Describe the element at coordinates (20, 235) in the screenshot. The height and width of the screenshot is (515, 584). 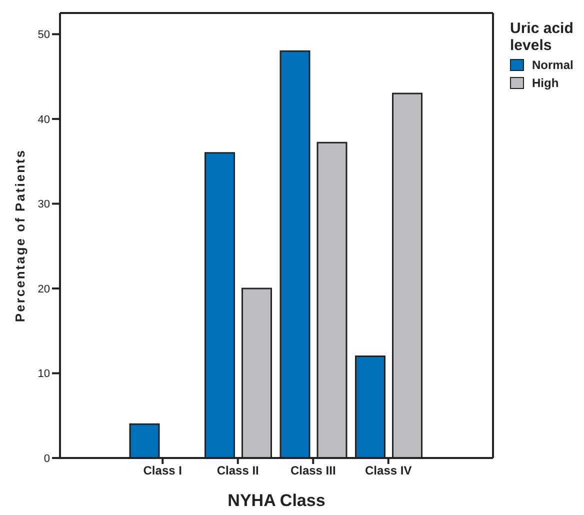
I see `y-axis-title: Percentage of Patients` at that location.